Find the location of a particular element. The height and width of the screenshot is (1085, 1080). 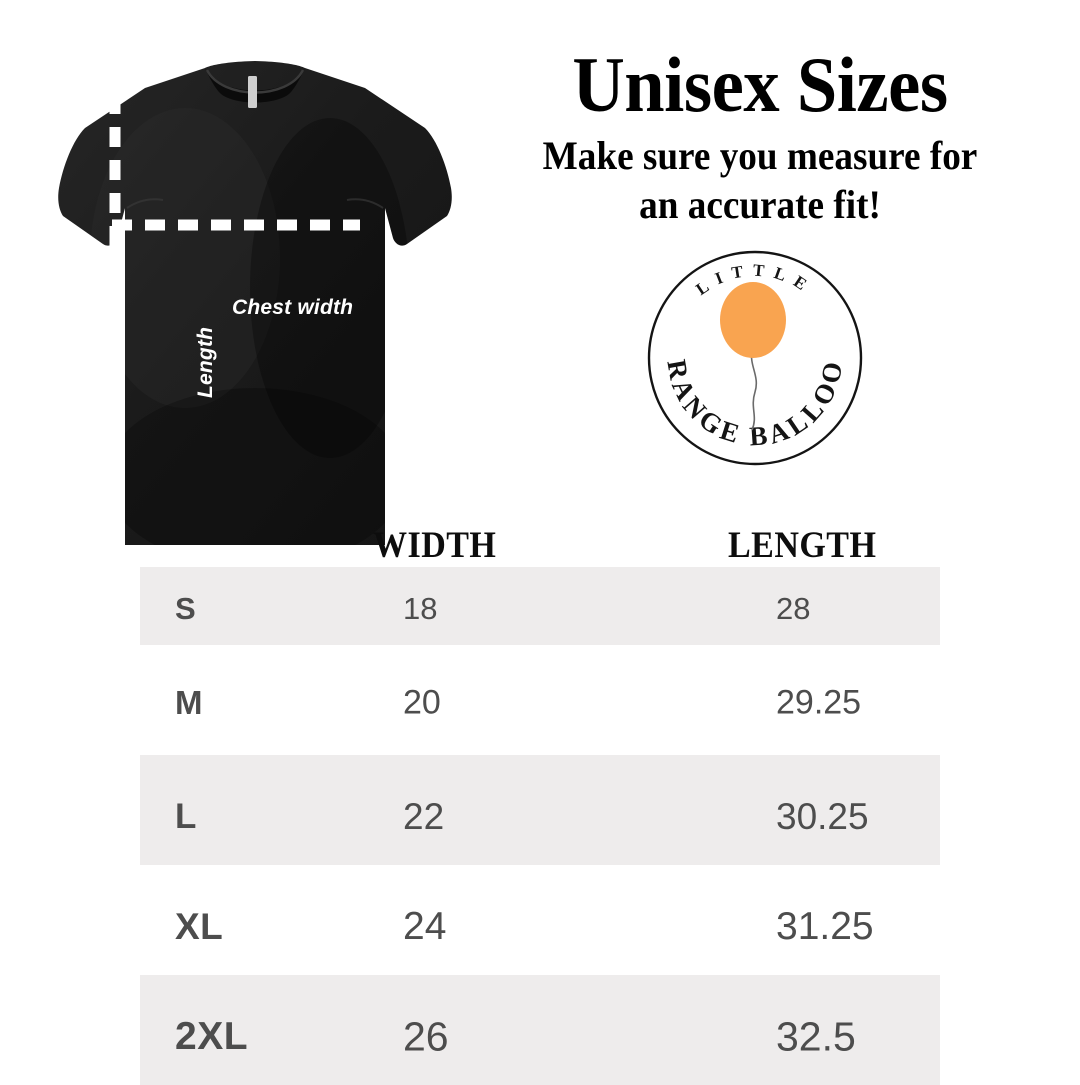

cell-width: 20 is located at coordinates (422, 702).